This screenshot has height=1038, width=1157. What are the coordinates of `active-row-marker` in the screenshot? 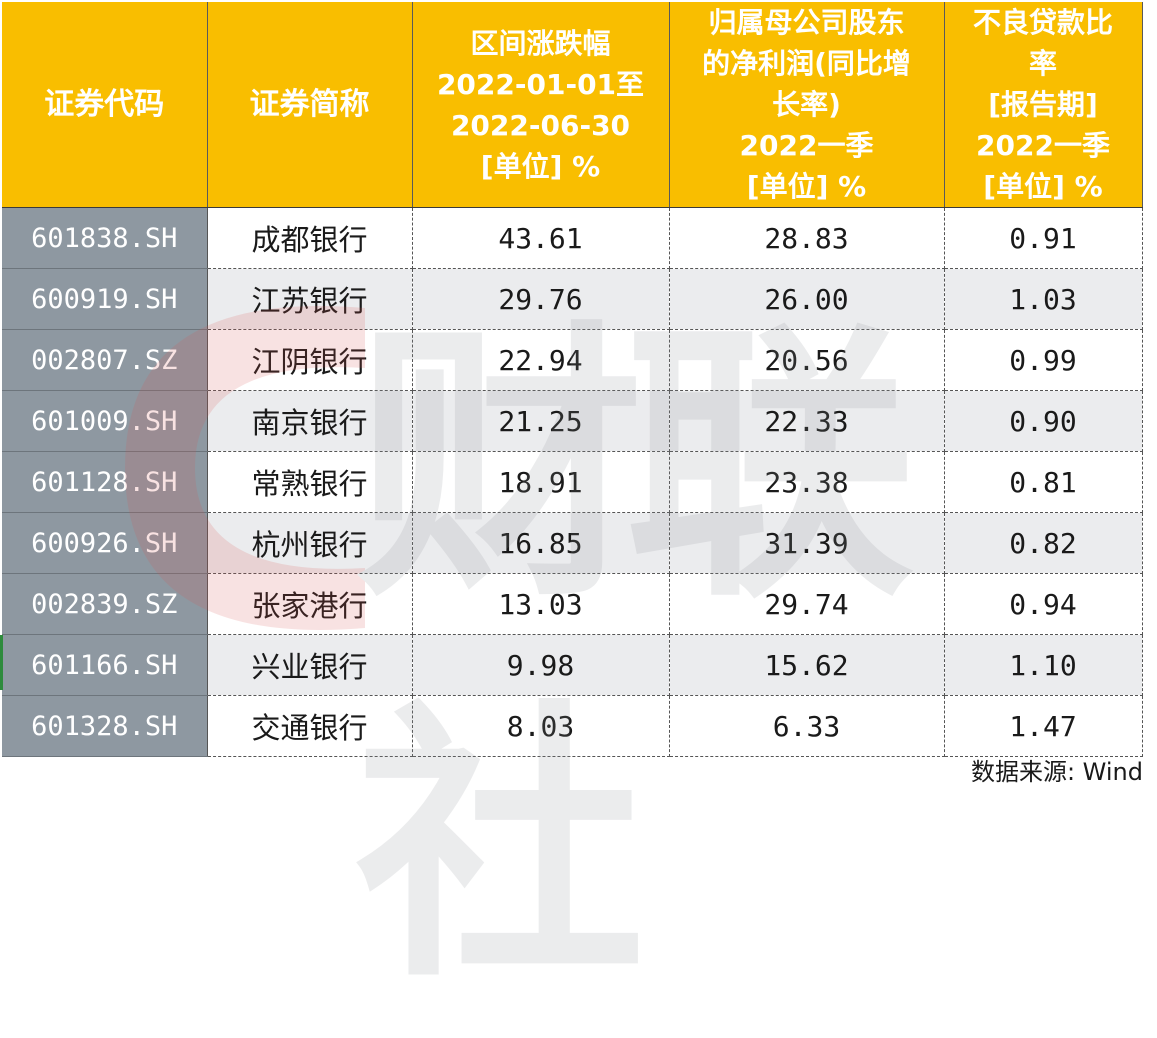 It's located at (1, 662).